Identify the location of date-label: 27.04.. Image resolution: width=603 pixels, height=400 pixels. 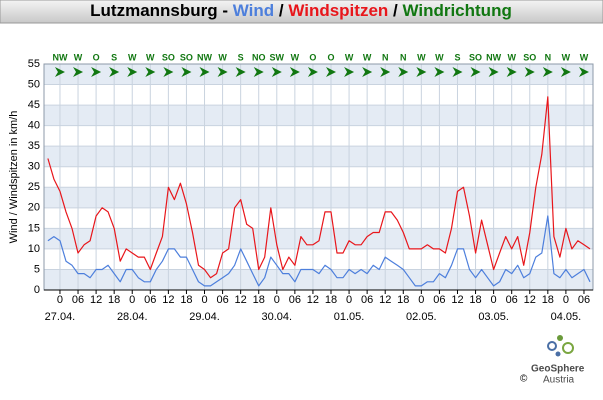
(60, 317).